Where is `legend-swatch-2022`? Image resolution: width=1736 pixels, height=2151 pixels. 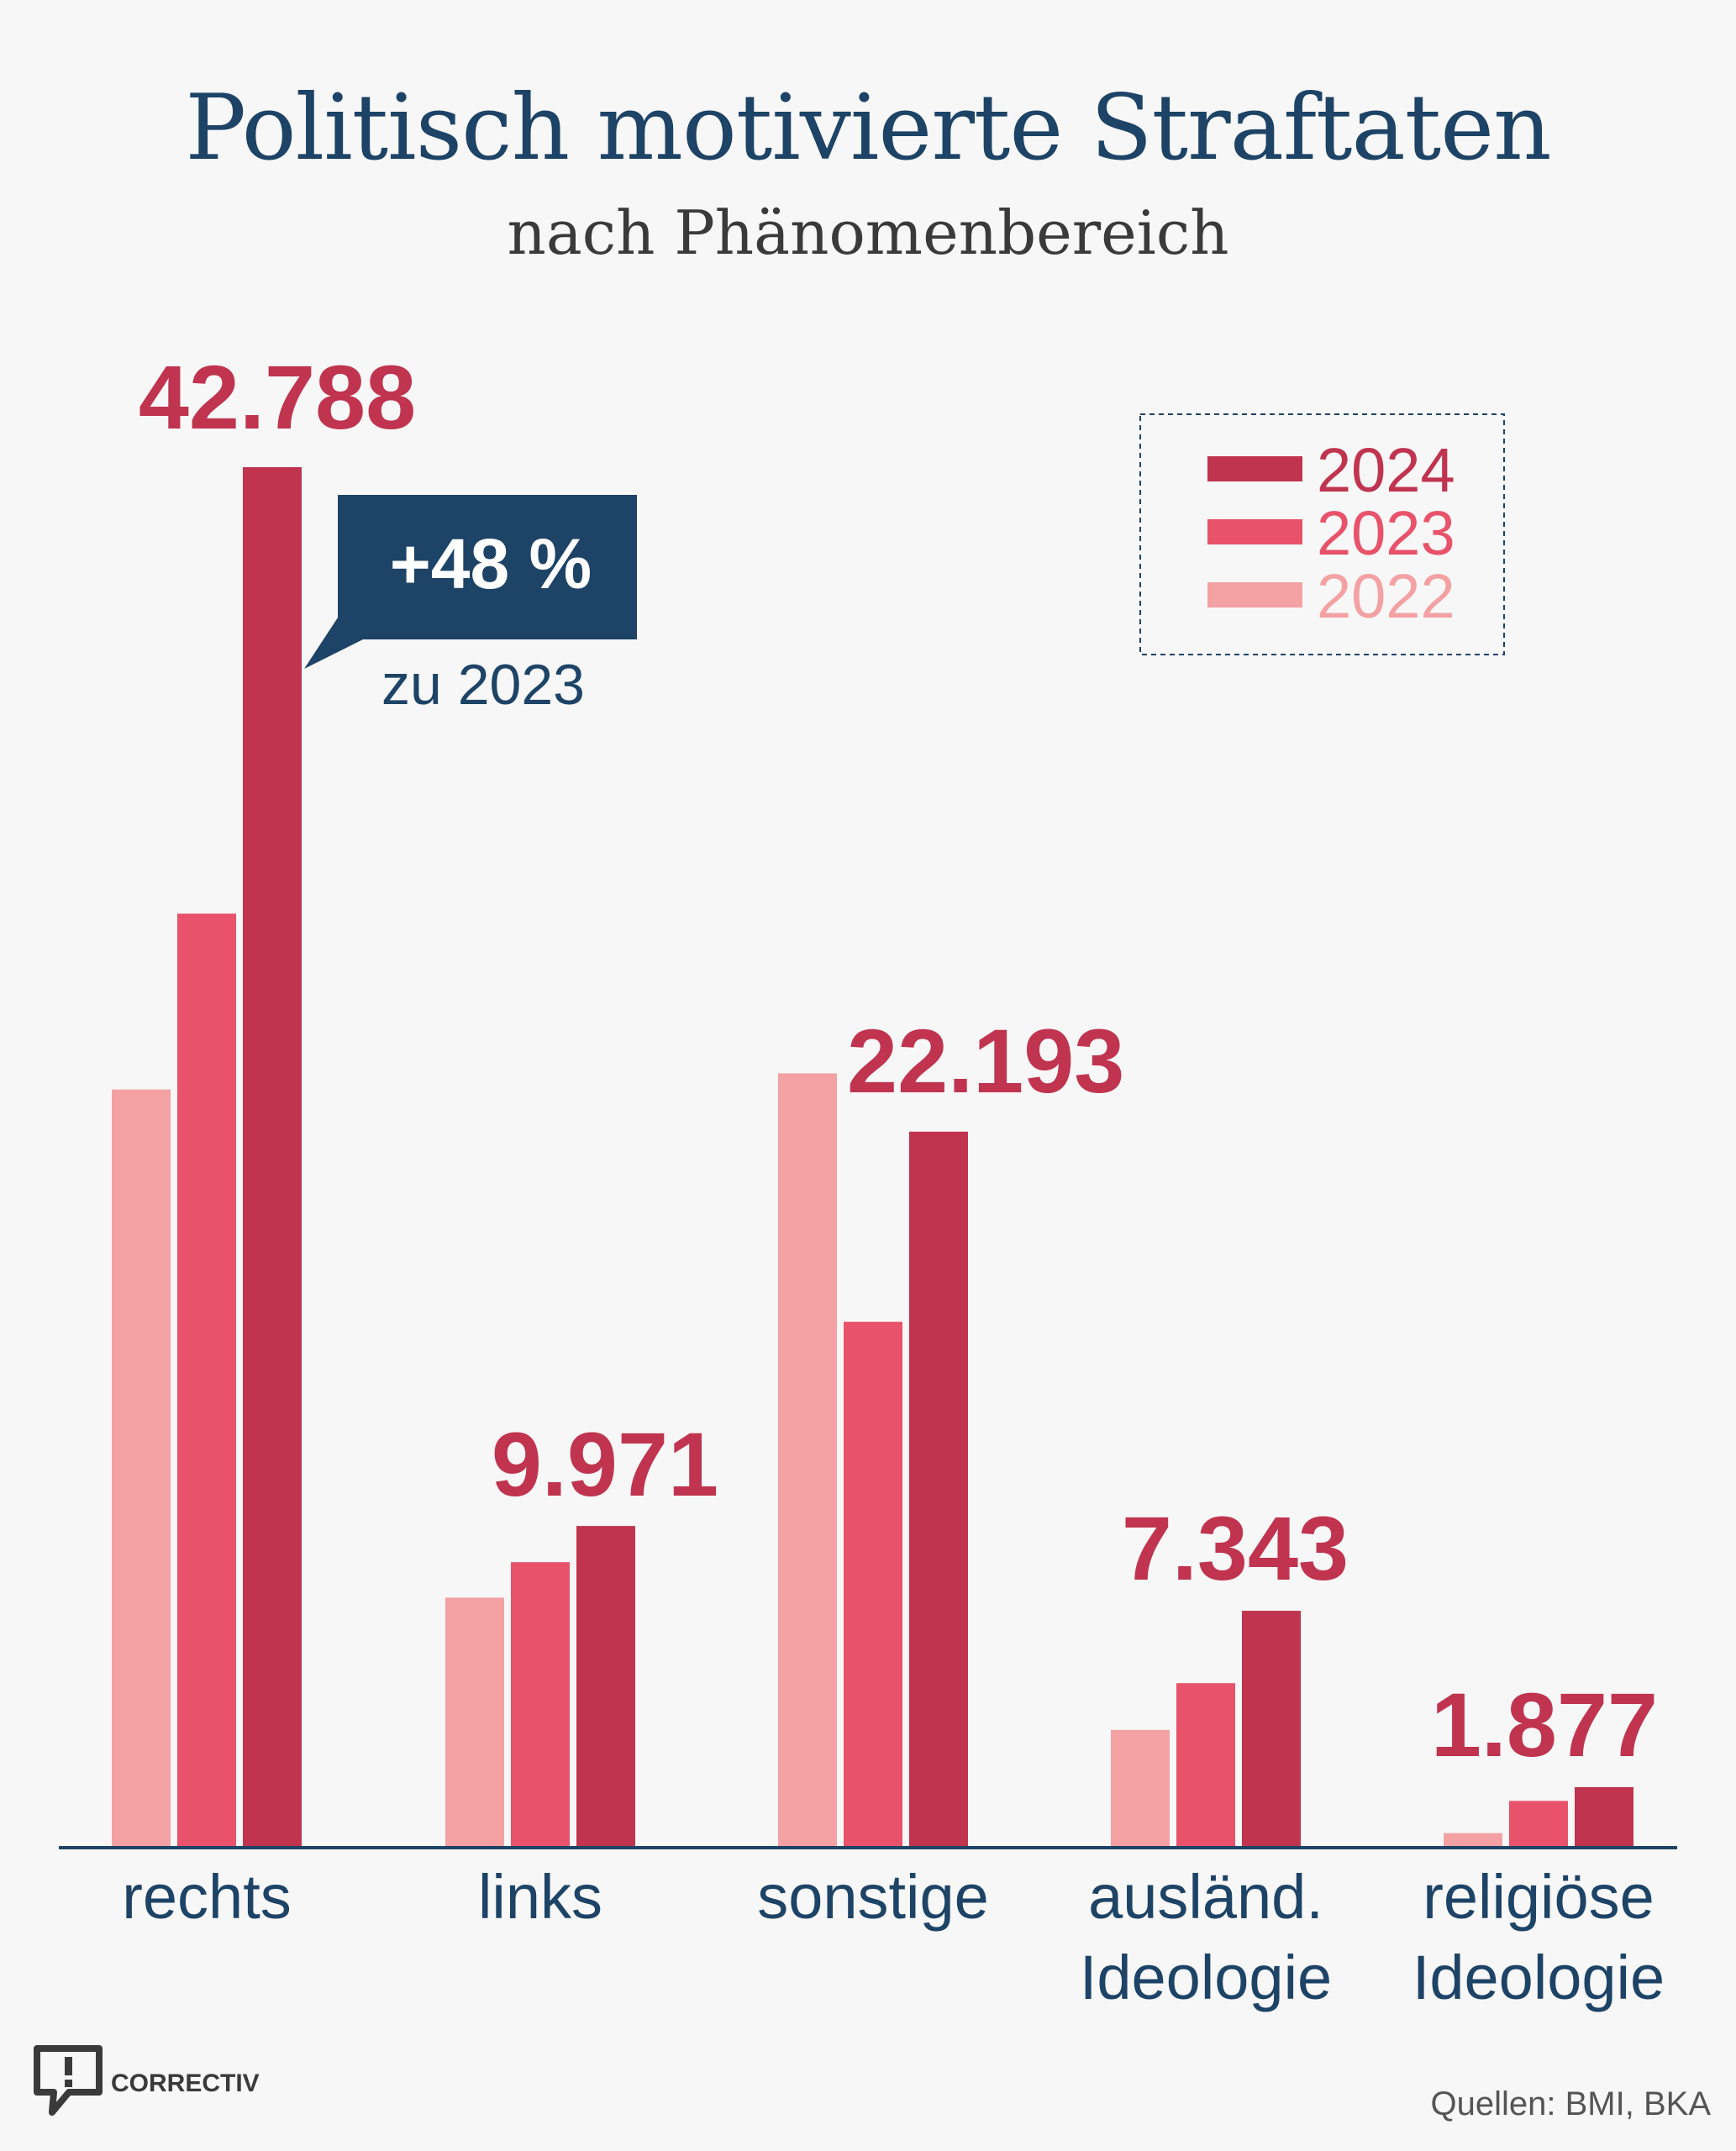
legend-swatch-2022 is located at coordinates (1254, 594).